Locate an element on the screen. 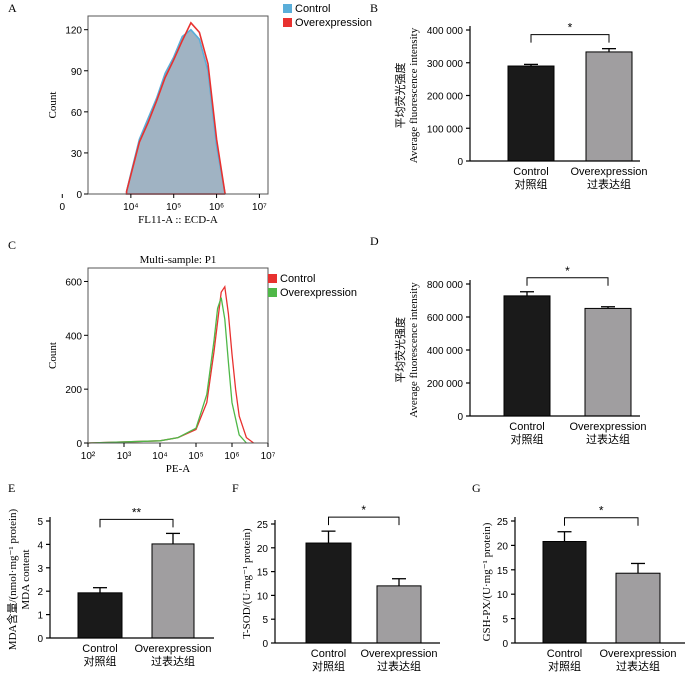 Image resolution: width=700 pixels, height=679 pixels. x-tick-label: 10⁷ is located at coordinates (268, 456).